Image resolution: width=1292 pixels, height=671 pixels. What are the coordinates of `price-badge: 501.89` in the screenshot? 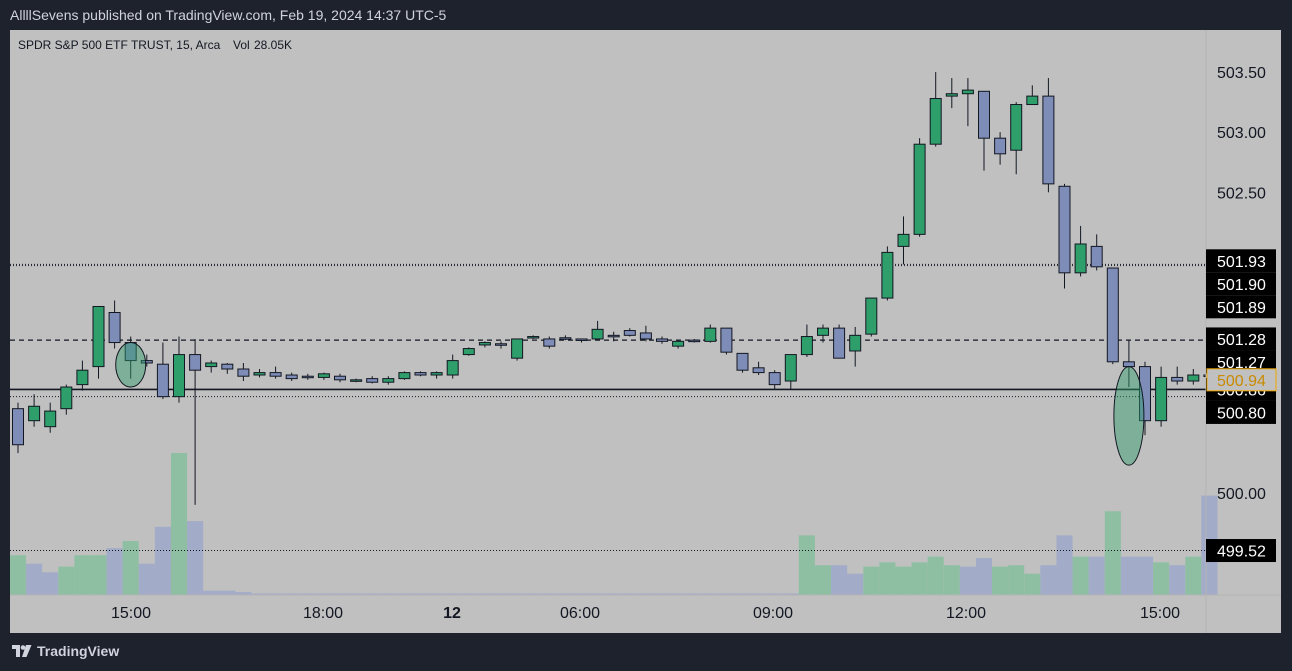 It's located at (1241, 307).